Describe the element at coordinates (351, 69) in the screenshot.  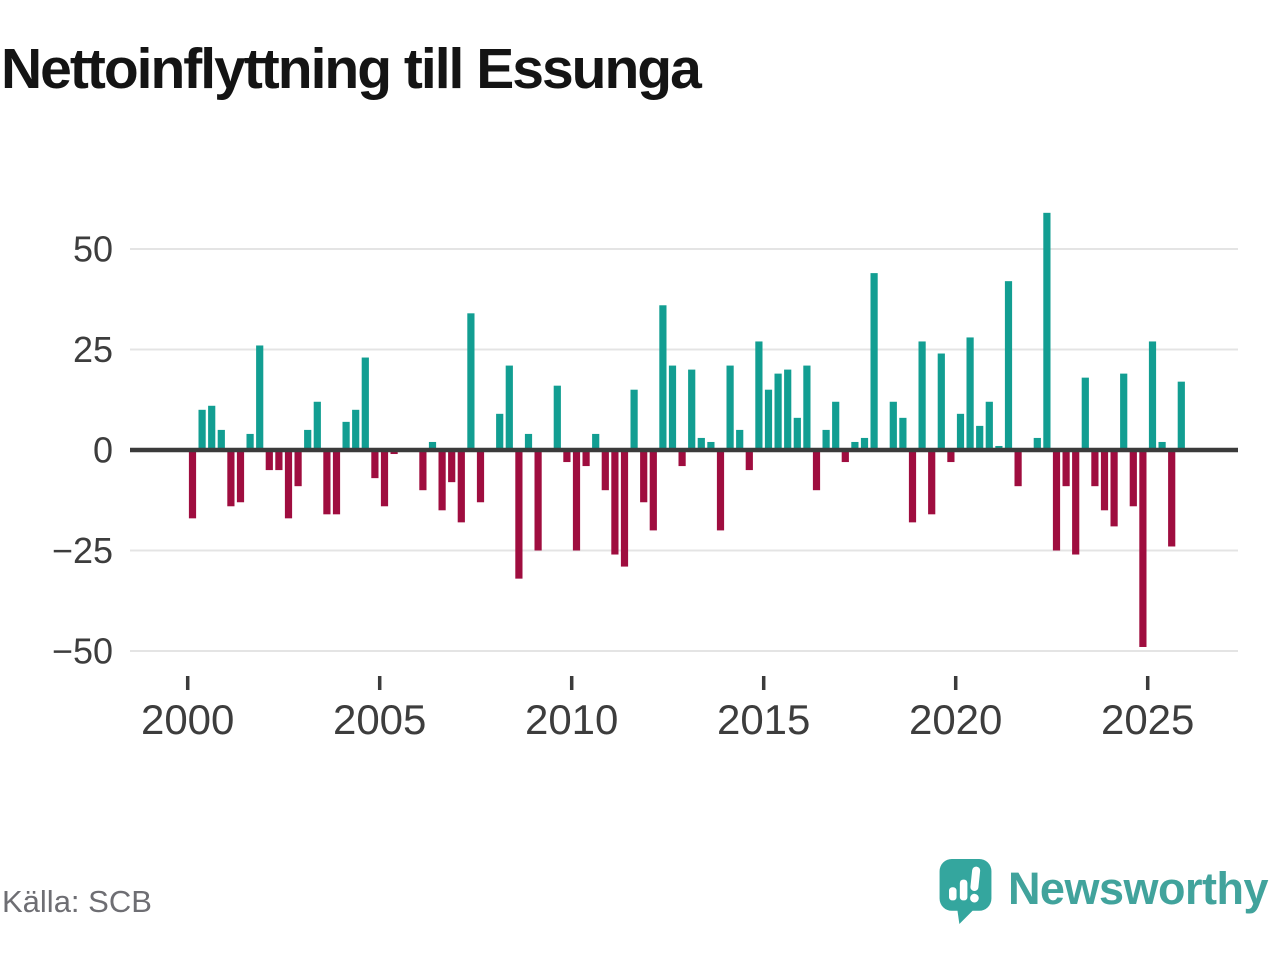
I see `page-title: Nettoinflyttning till Essunga` at that location.